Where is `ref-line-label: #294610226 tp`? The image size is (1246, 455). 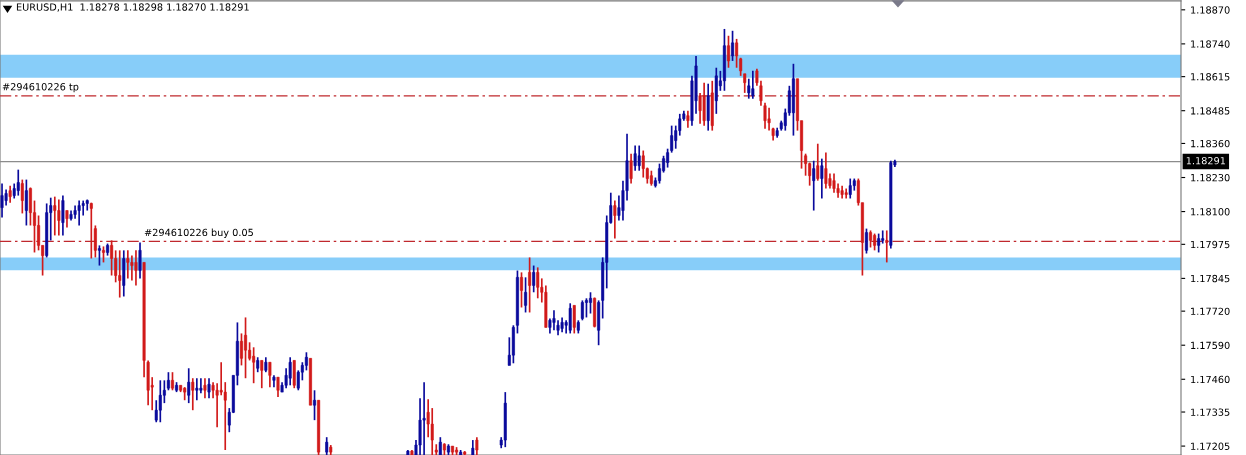
ref-line-label: #294610226 tp is located at coordinates (40, 88).